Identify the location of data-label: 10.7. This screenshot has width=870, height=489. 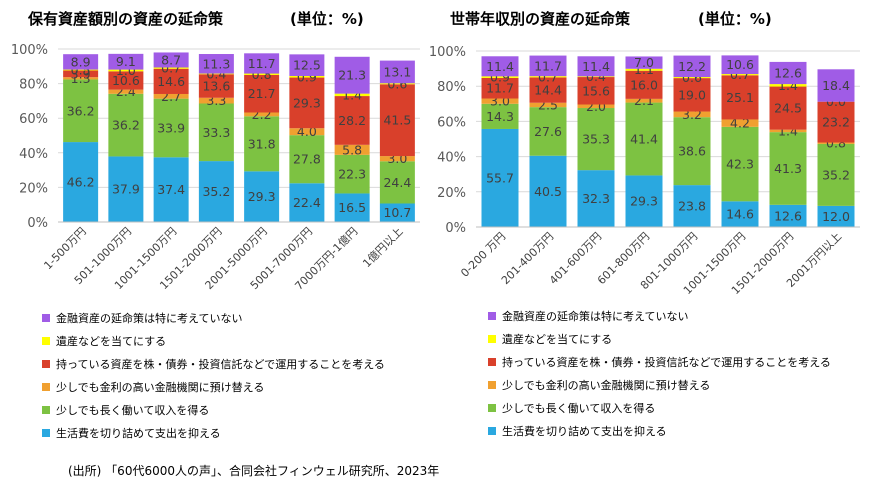
(397, 212).